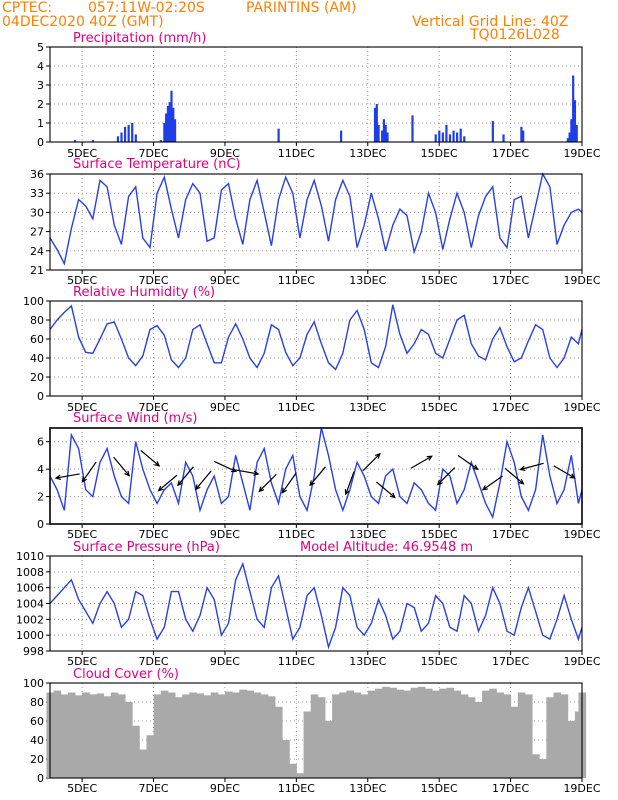 The width and height of the screenshot is (618, 800). What do you see at coordinates (153, 534) in the screenshot?
I see `x-tick-label: 7DEC` at bounding box center [153, 534].